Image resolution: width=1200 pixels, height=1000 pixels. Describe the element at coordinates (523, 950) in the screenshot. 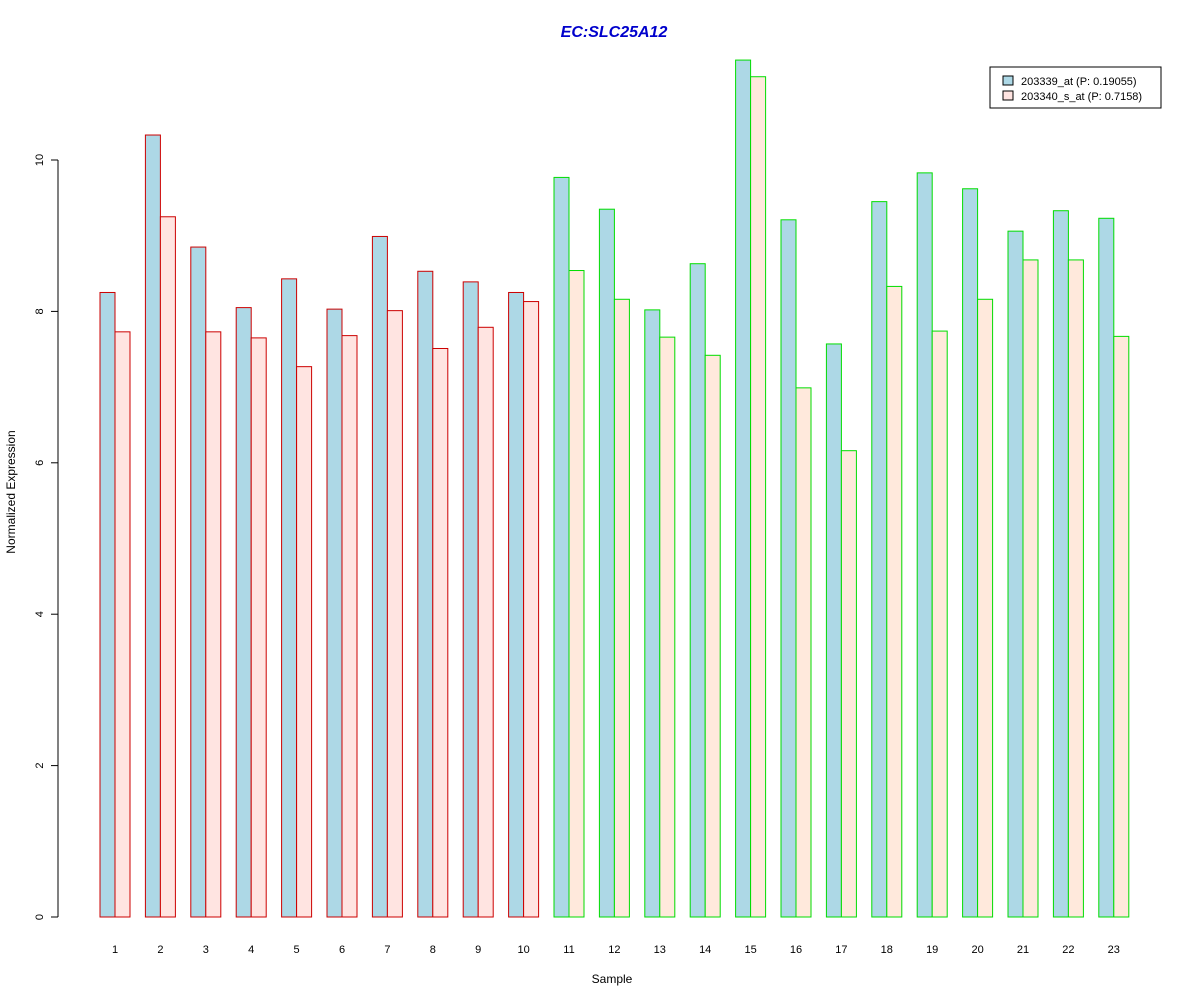

I see `x-tick-label: 10` at that location.